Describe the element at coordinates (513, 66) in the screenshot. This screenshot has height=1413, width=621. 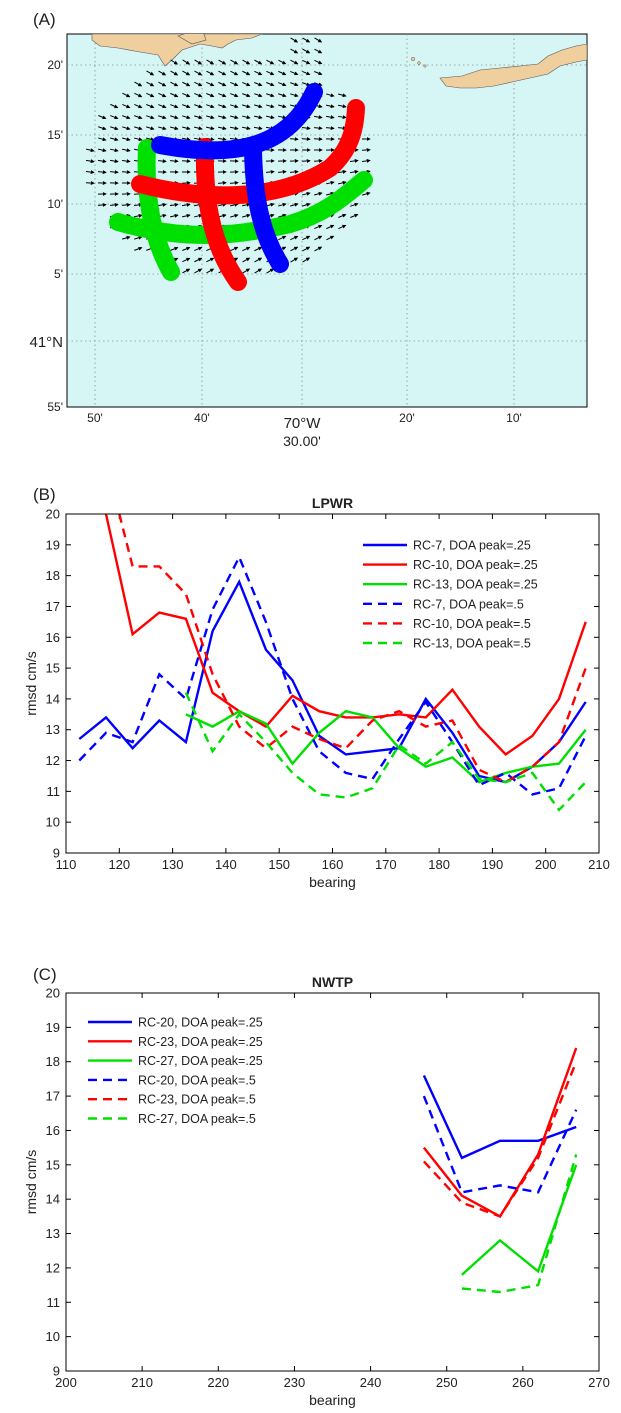
I see `land-cape` at that location.